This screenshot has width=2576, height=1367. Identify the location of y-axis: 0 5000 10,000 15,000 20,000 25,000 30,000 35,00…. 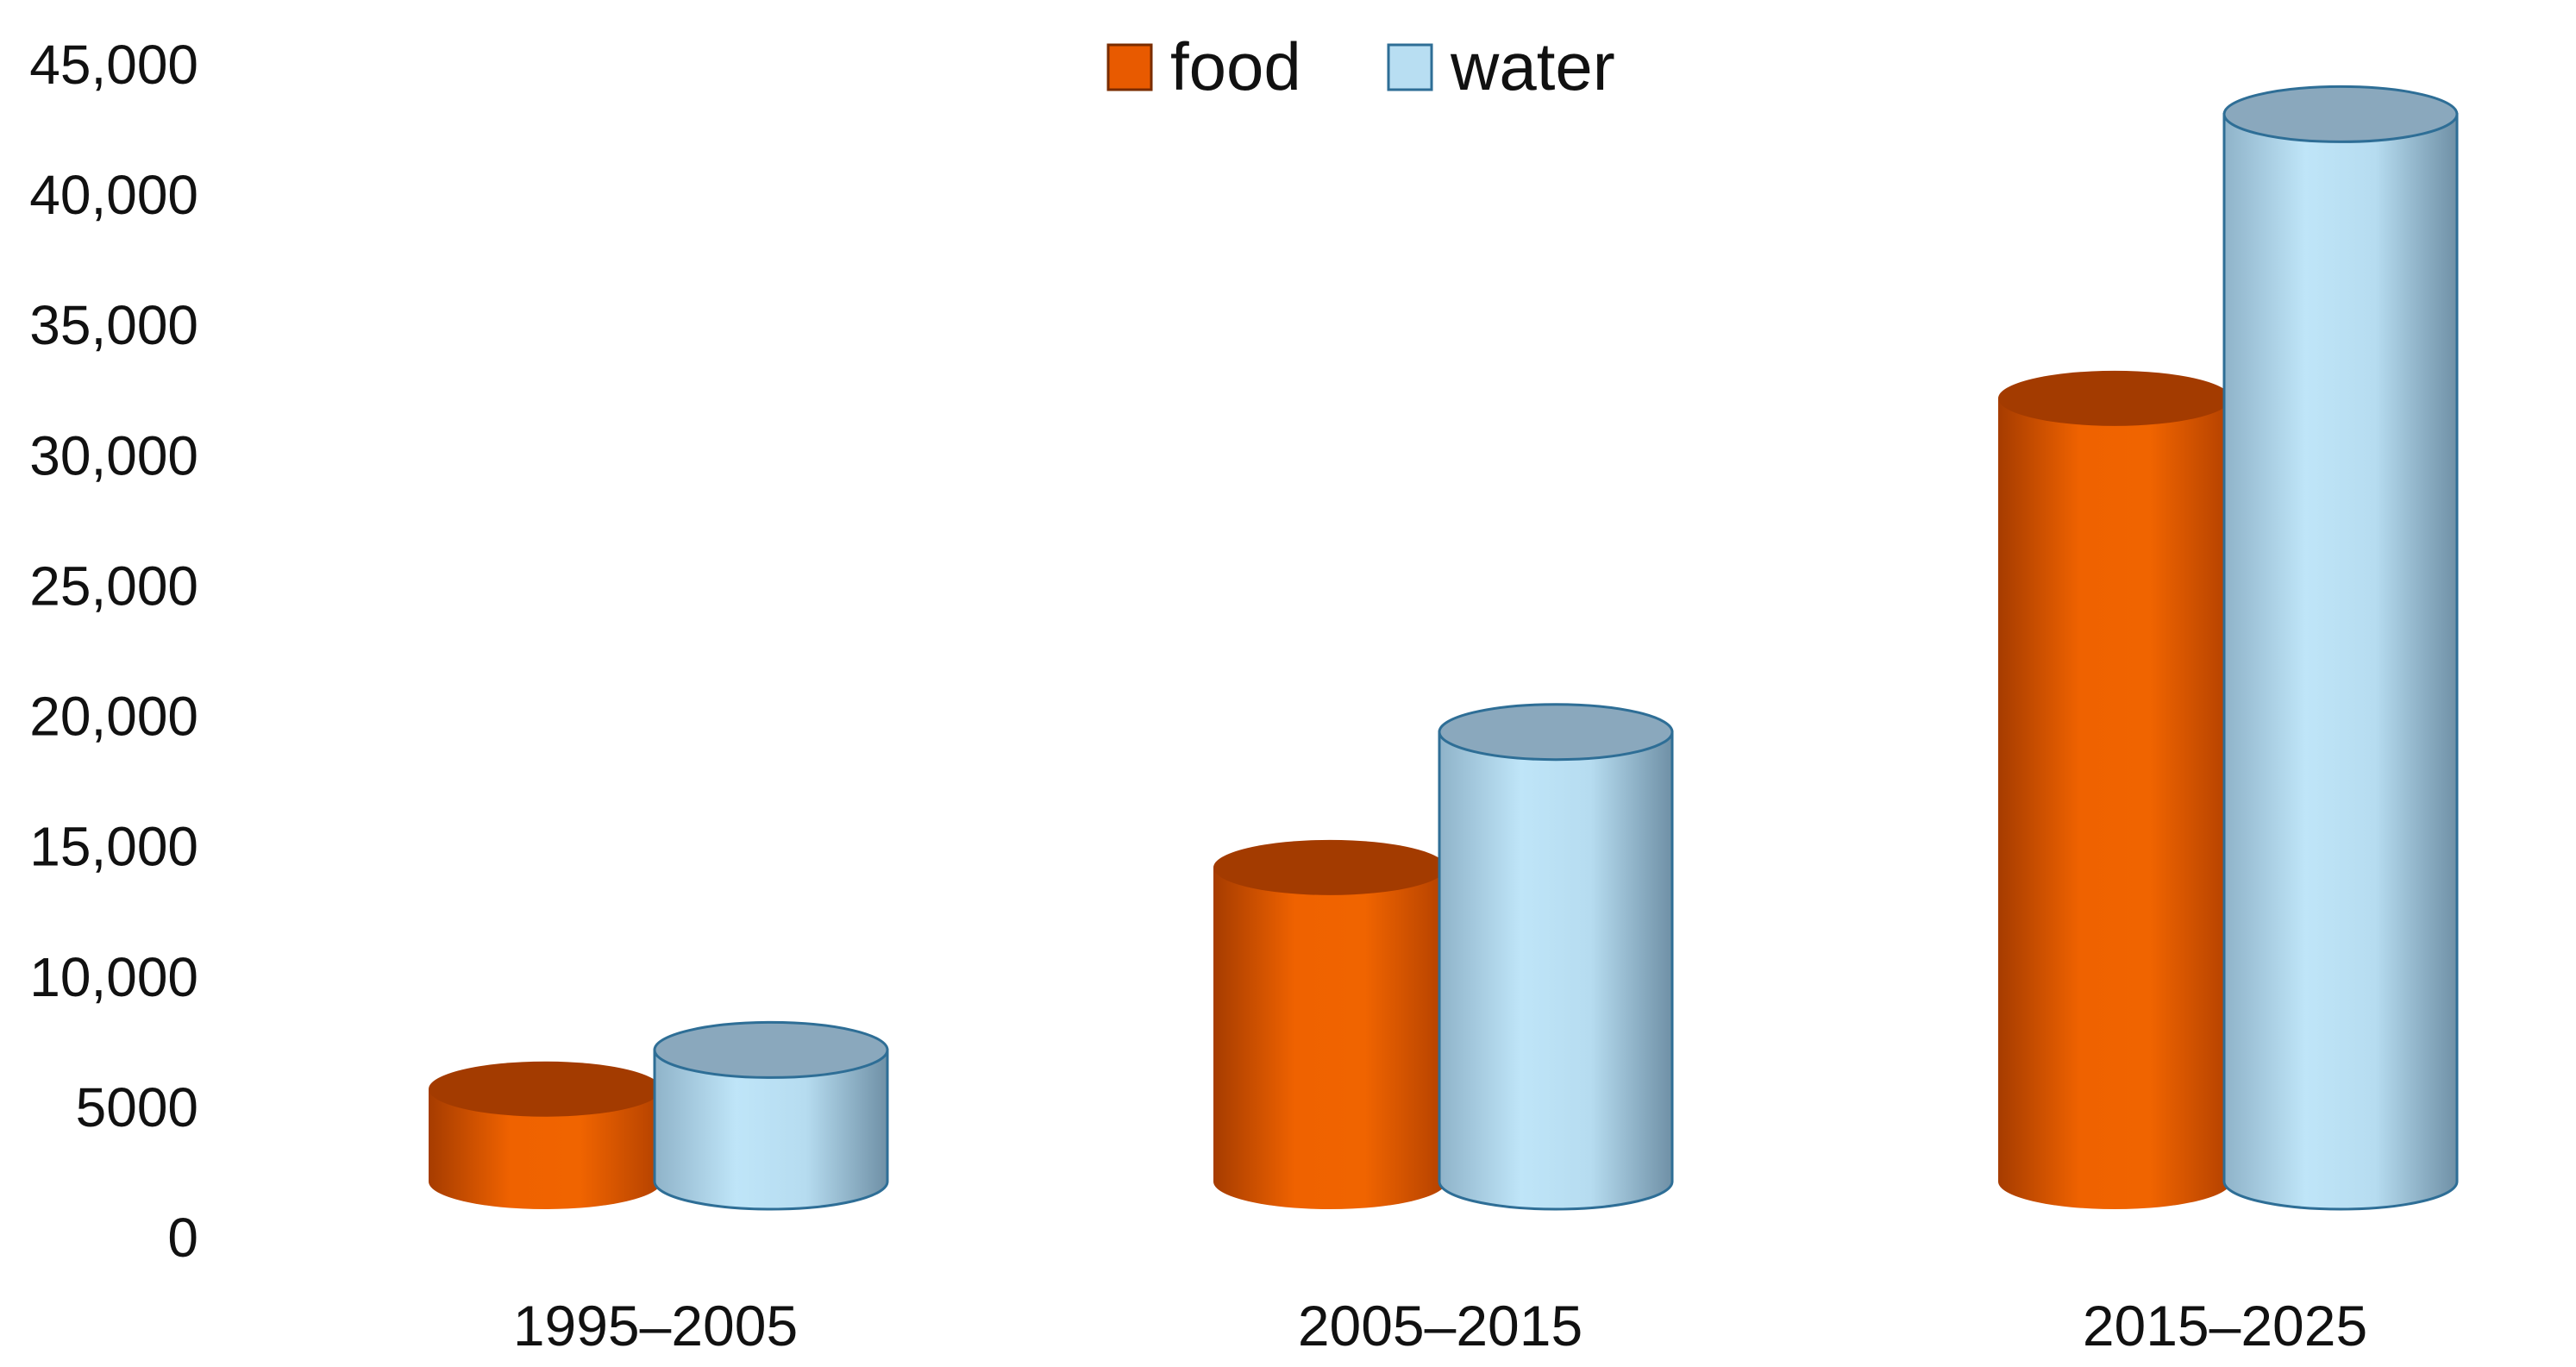
(113, 651).